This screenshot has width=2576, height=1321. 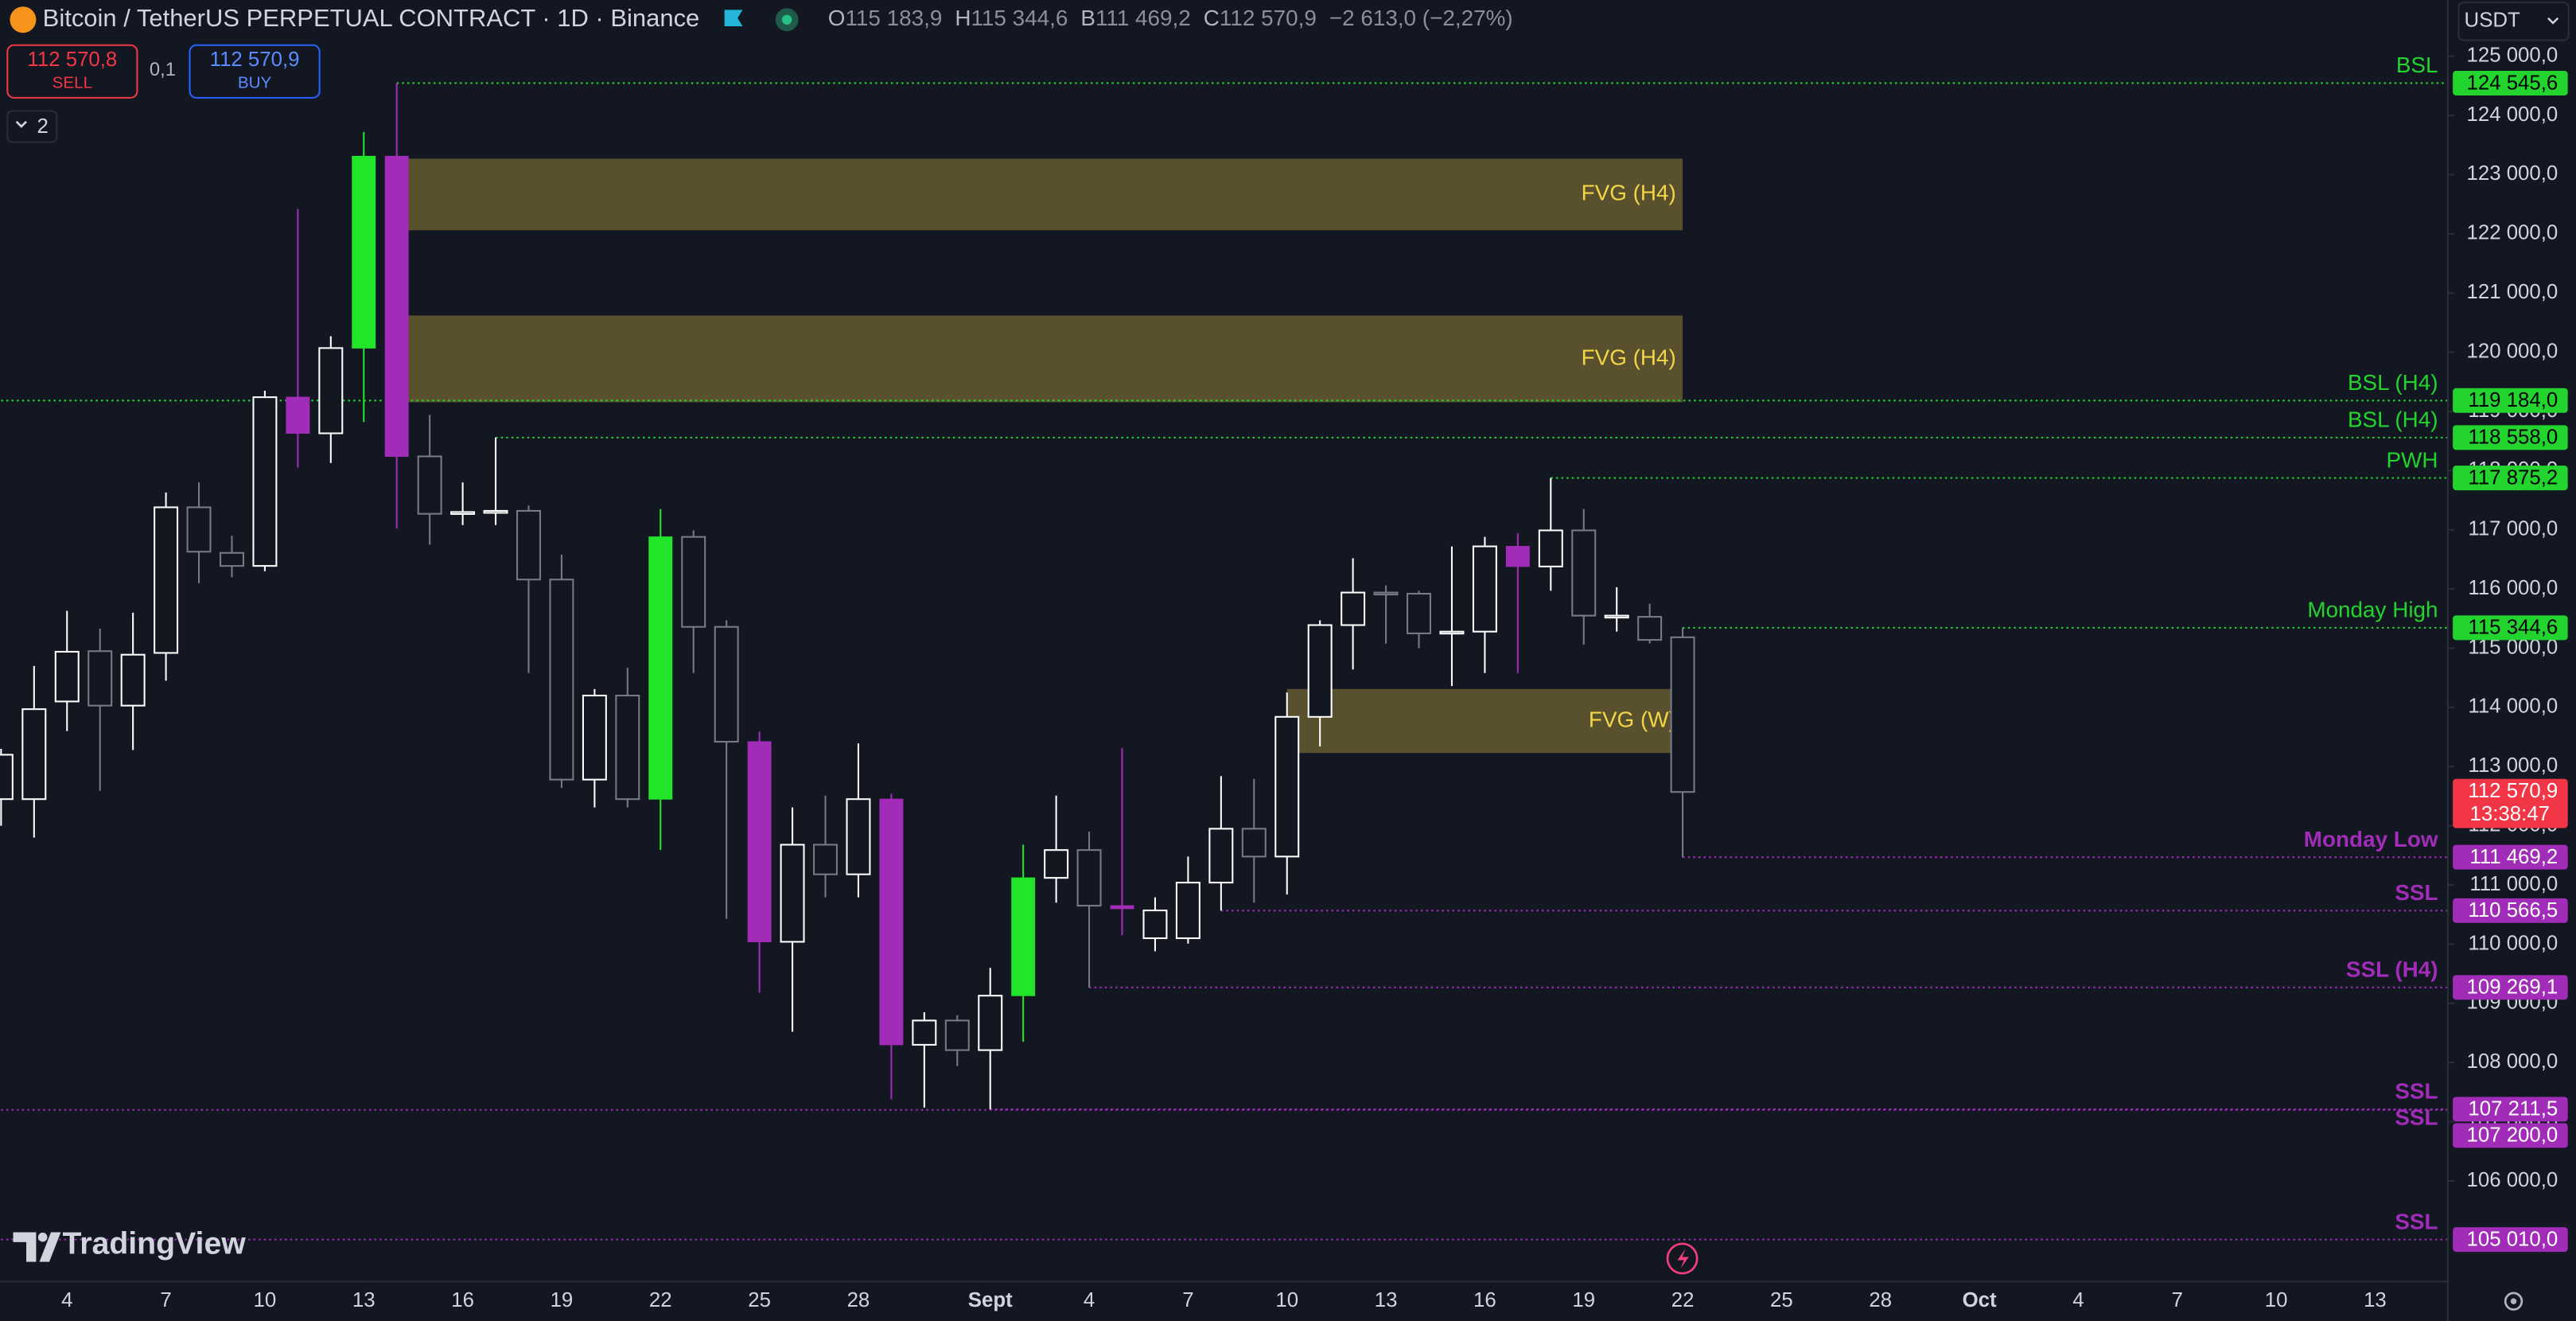 What do you see at coordinates (2493, 21) in the screenshot?
I see `currency: USDT` at bounding box center [2493, 21].